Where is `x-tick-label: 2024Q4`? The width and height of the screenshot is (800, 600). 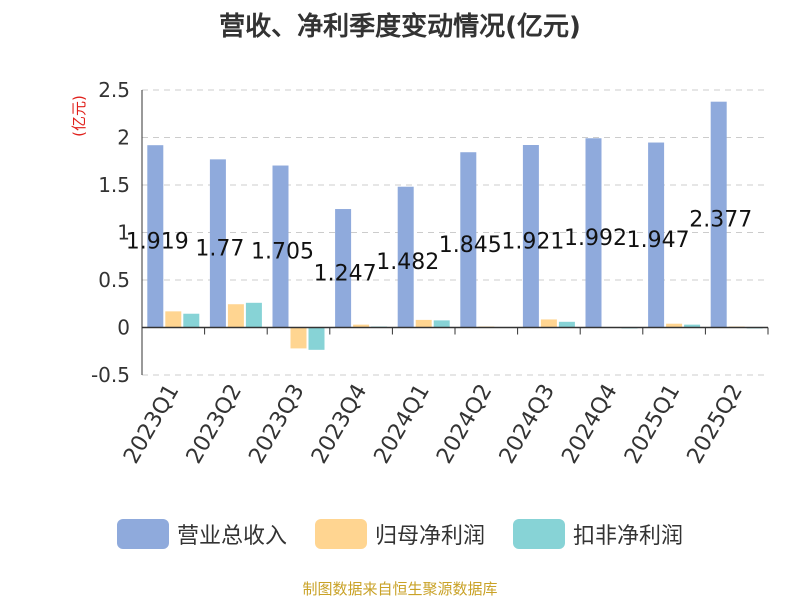 x-tick-label: 2024Q4 is located at coordinates (589, 424).